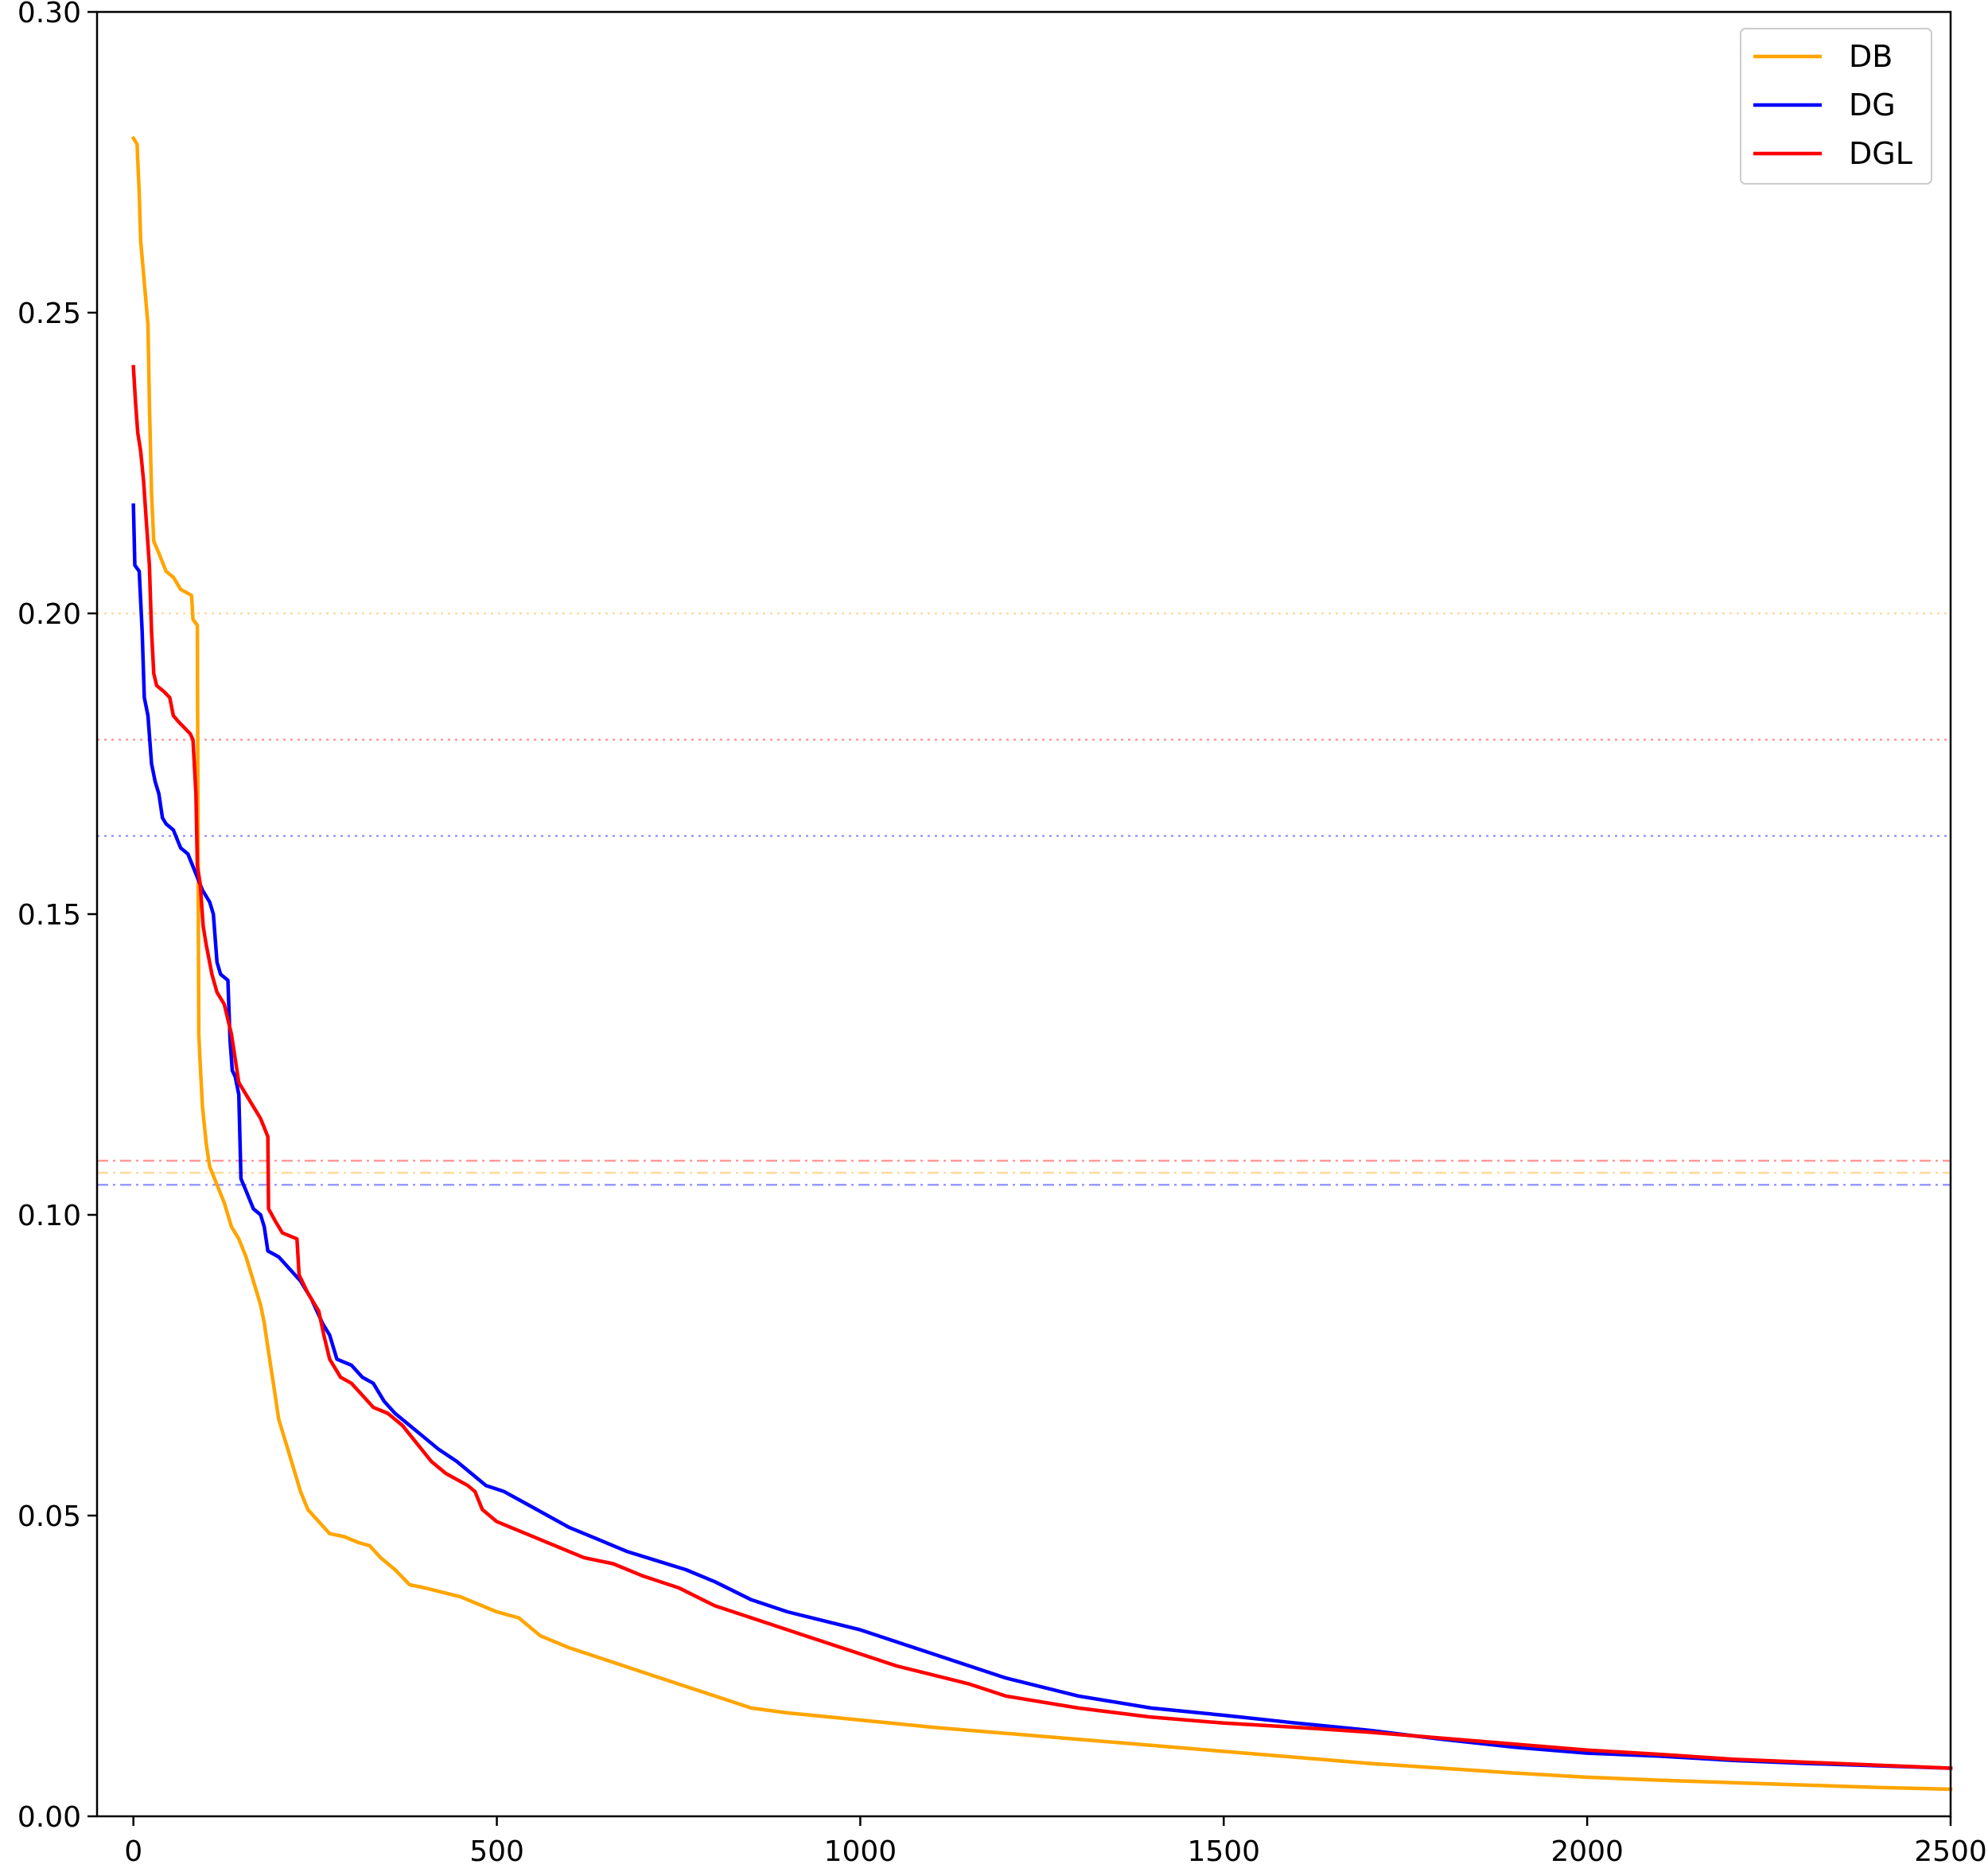 This screenshot has width=1988, height=1872. What do you see at coordinates (1587, 1851) in the screenshot?
I see `x-tick-label: 2000` at bounding box center [1587, 1851].